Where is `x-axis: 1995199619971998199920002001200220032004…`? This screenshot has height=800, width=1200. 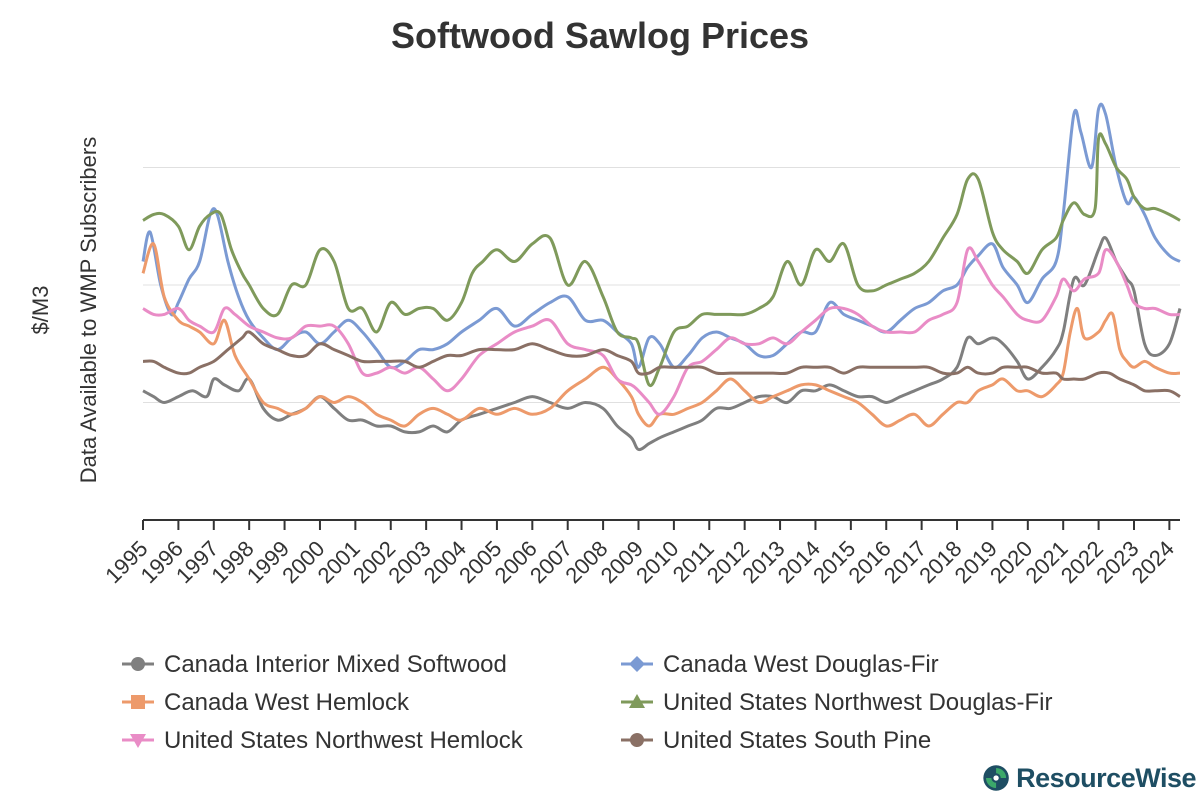 x-axis: 1995199619971998199920002001200220032004… is located at coordinates (640, 553).